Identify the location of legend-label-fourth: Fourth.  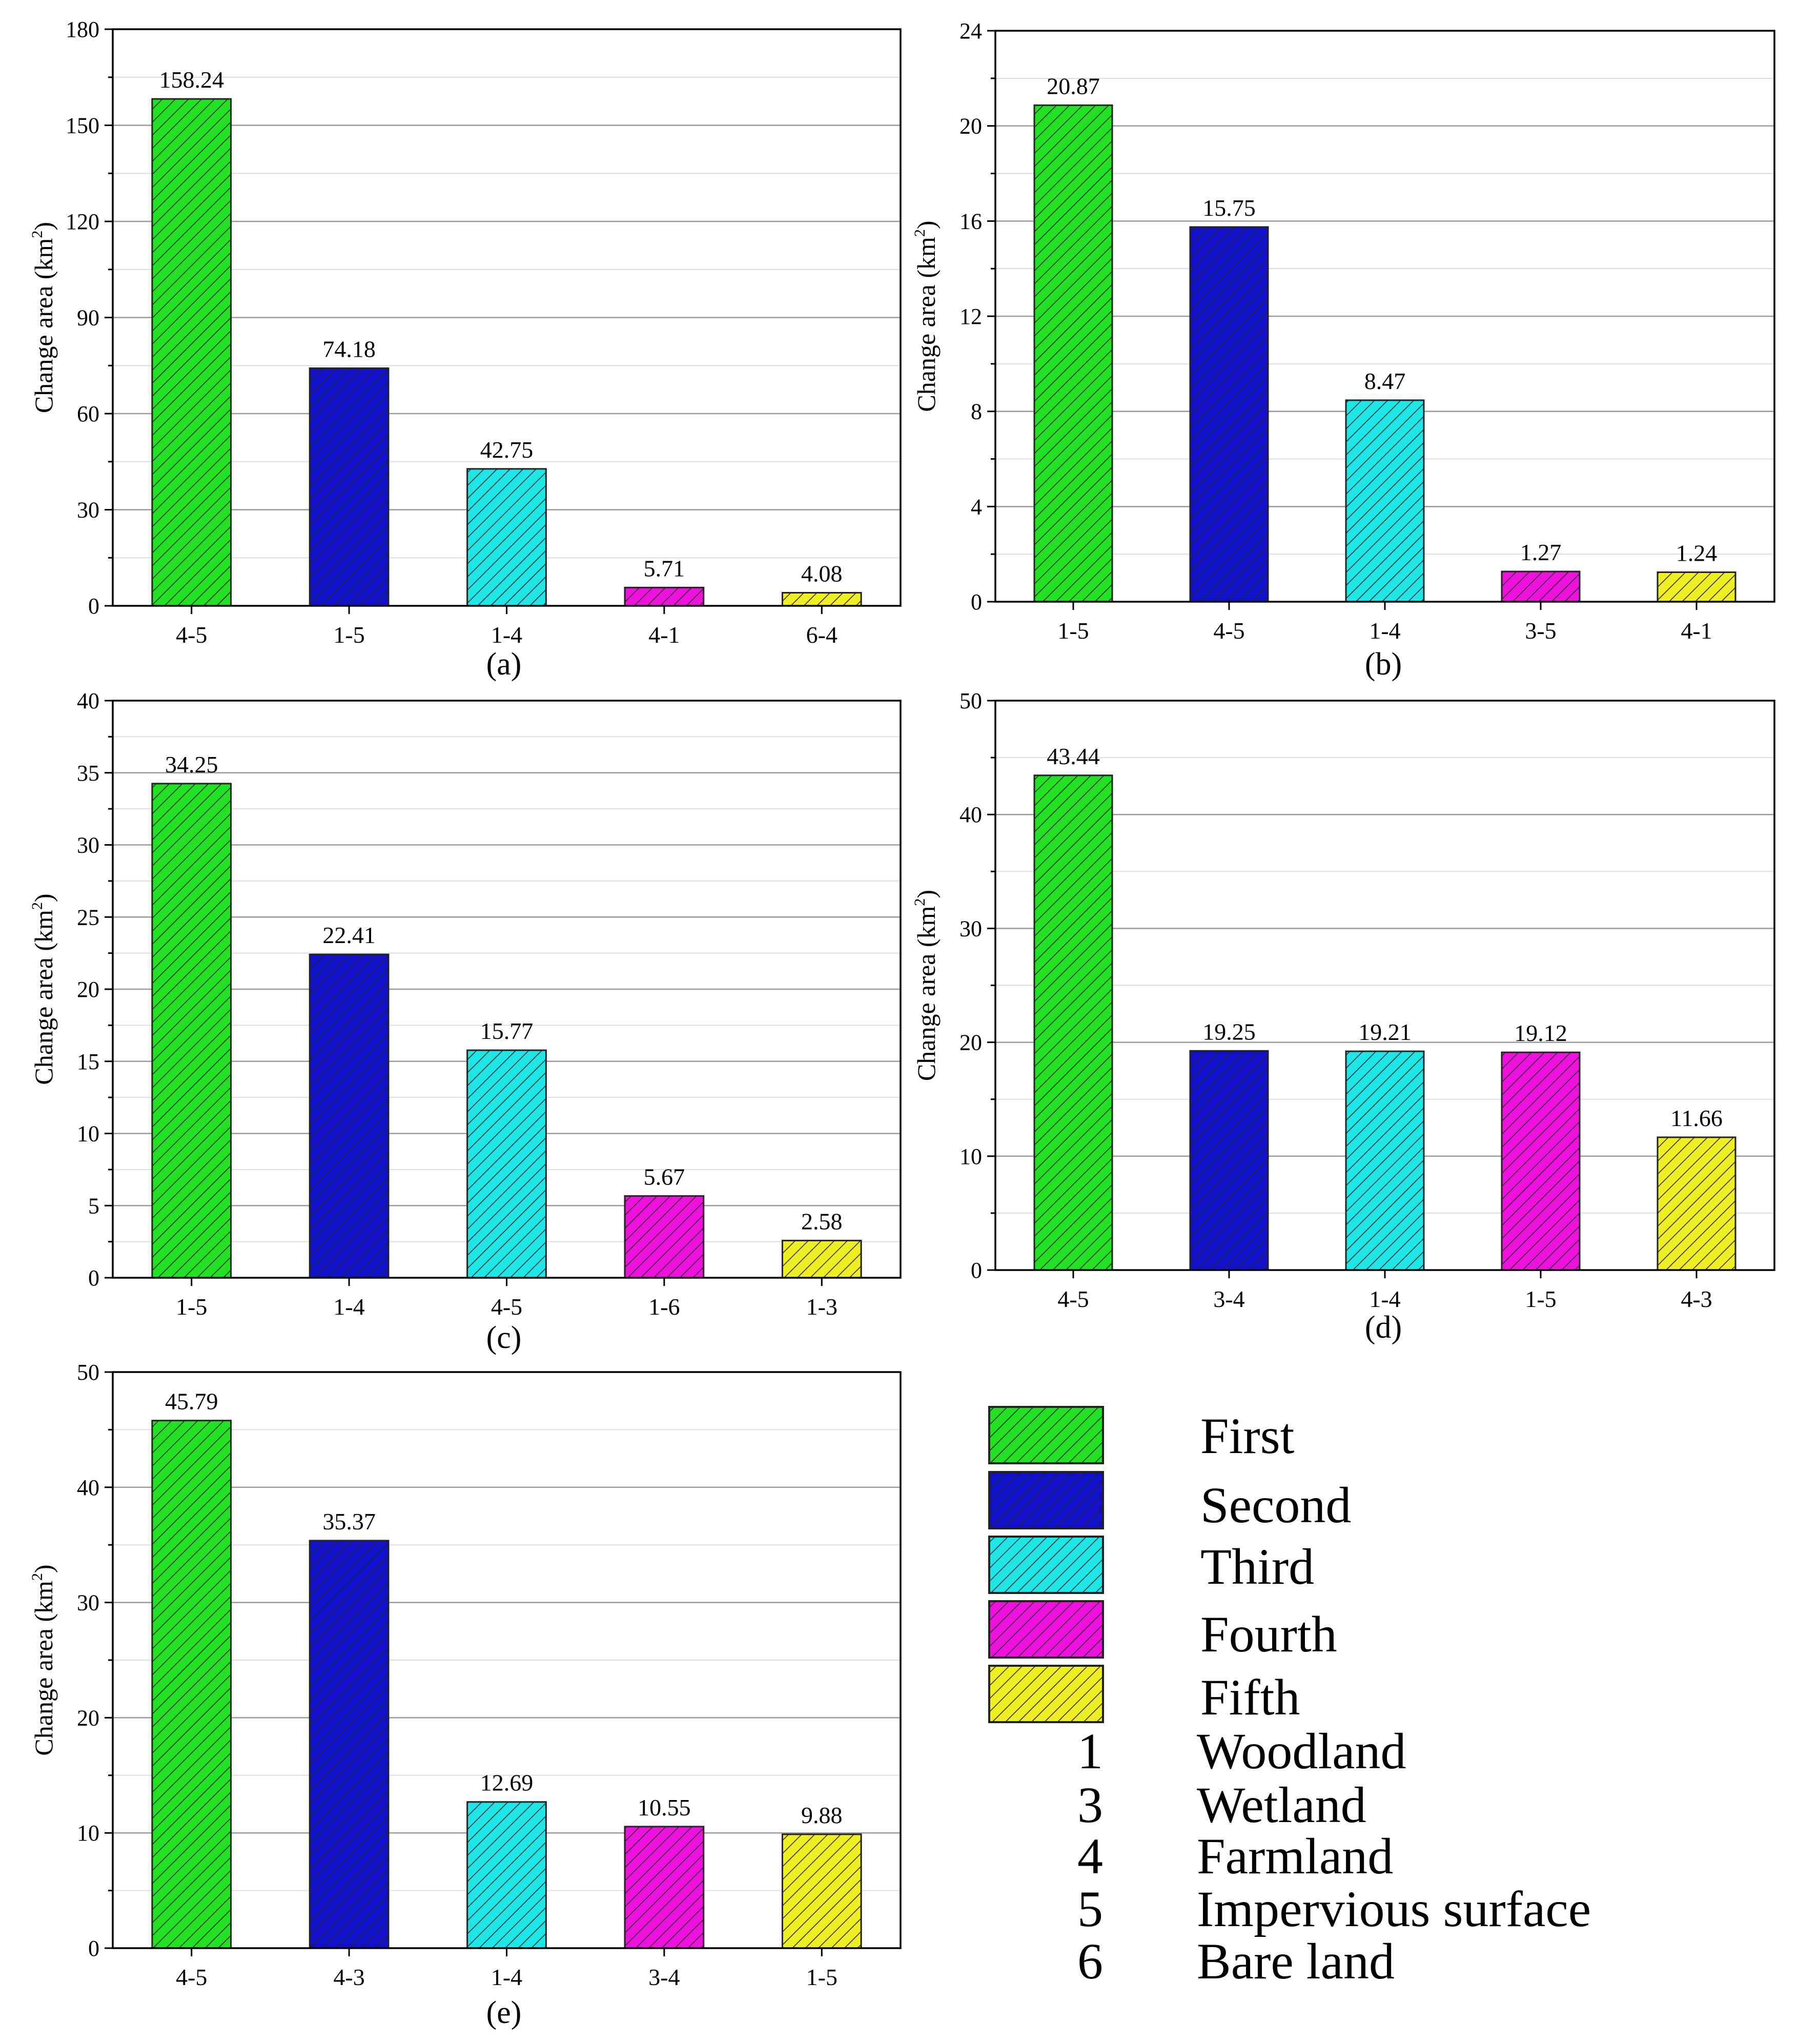
(1268, 1634).